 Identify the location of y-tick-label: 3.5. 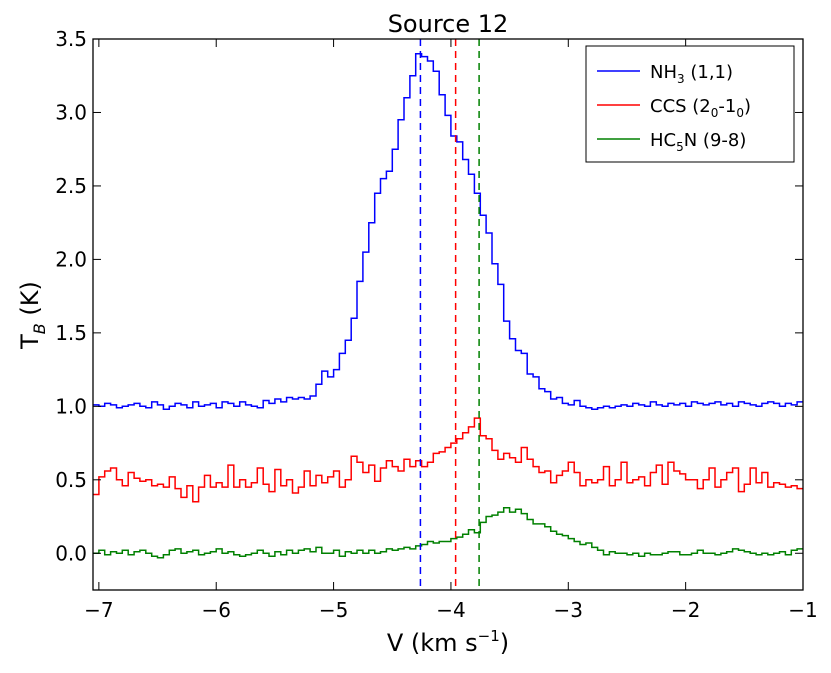
(71, 39).